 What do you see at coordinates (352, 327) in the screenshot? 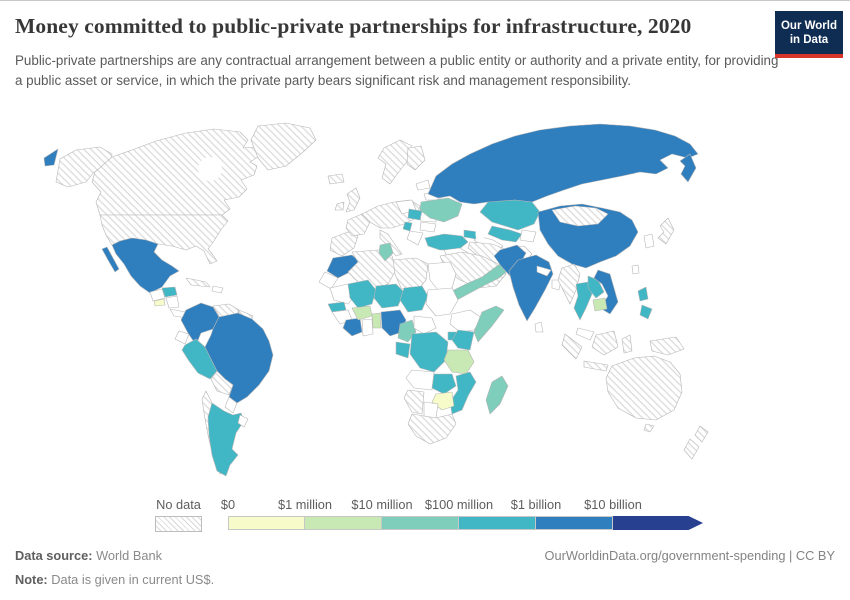
I see `country-cote-divoire` at bounding box center [352, 327].